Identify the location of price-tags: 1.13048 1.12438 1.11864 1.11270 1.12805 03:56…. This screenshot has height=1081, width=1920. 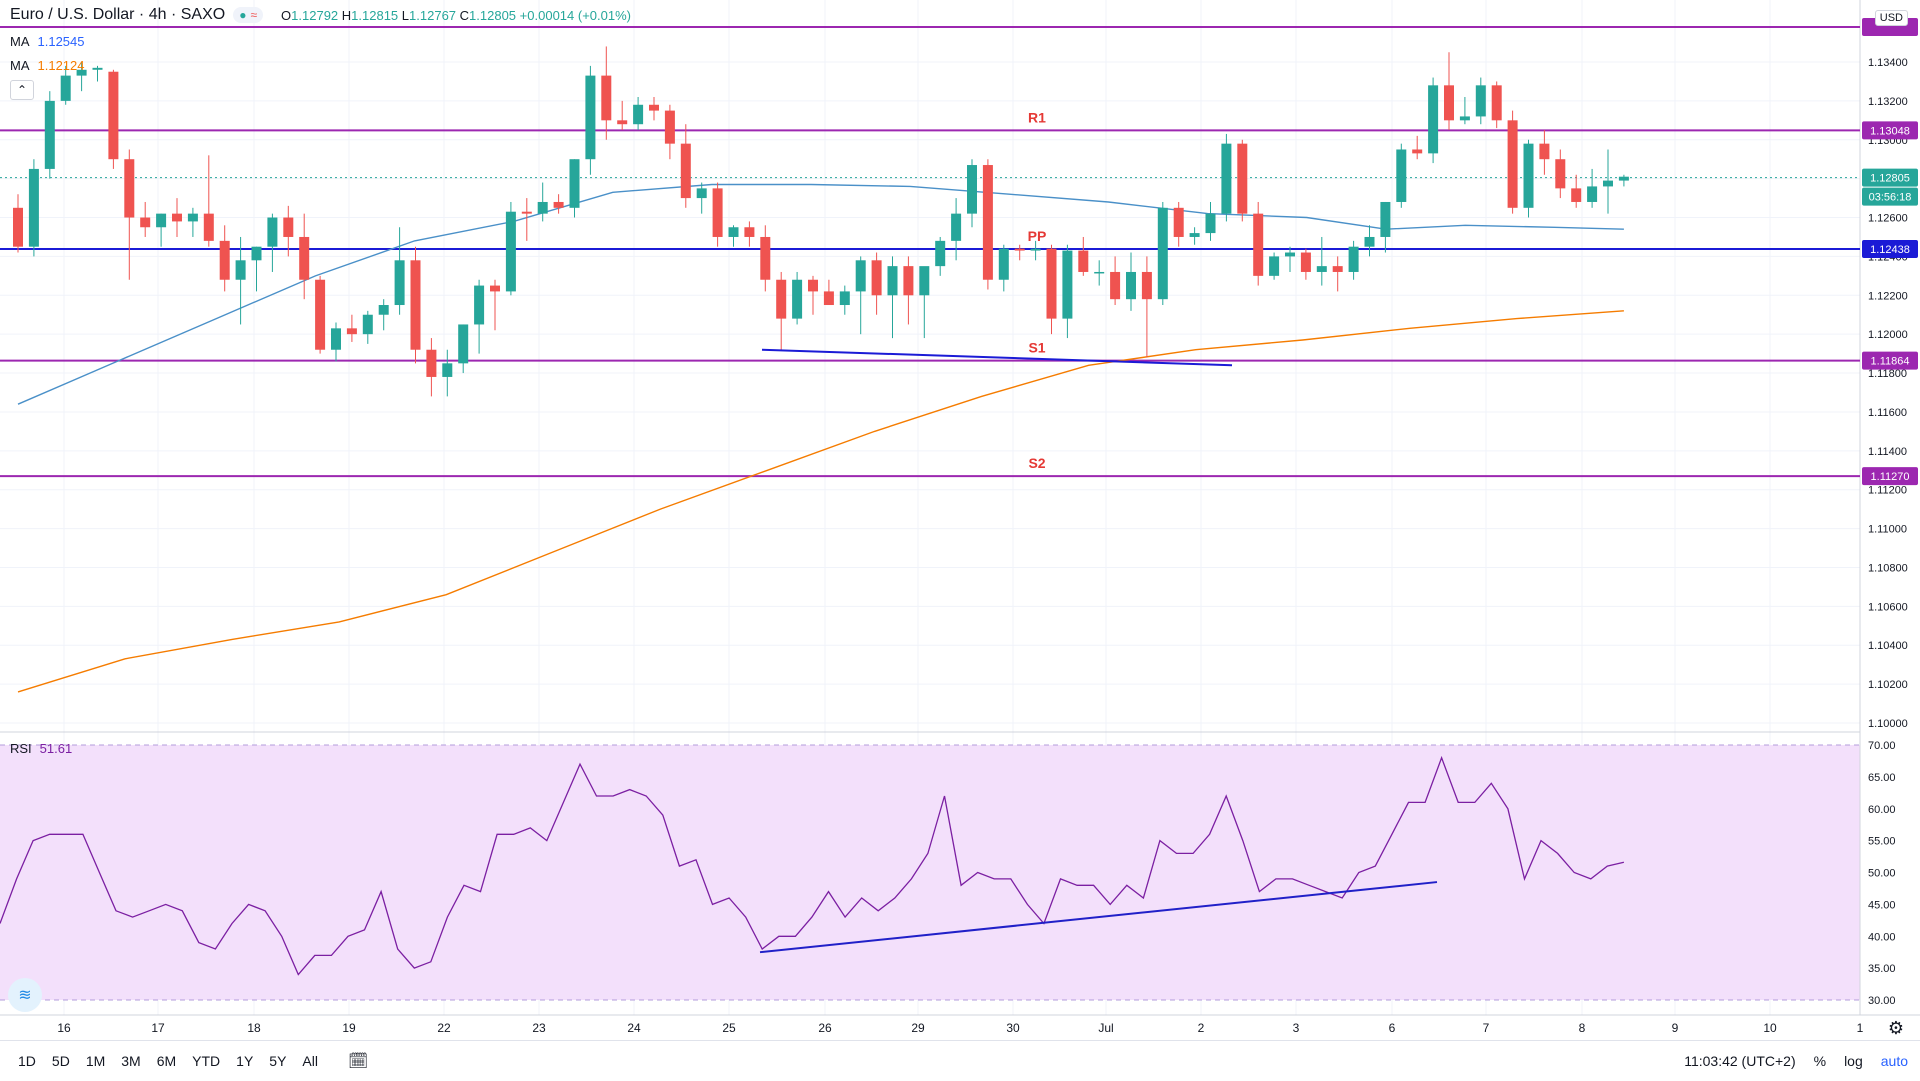
(1890, 252).